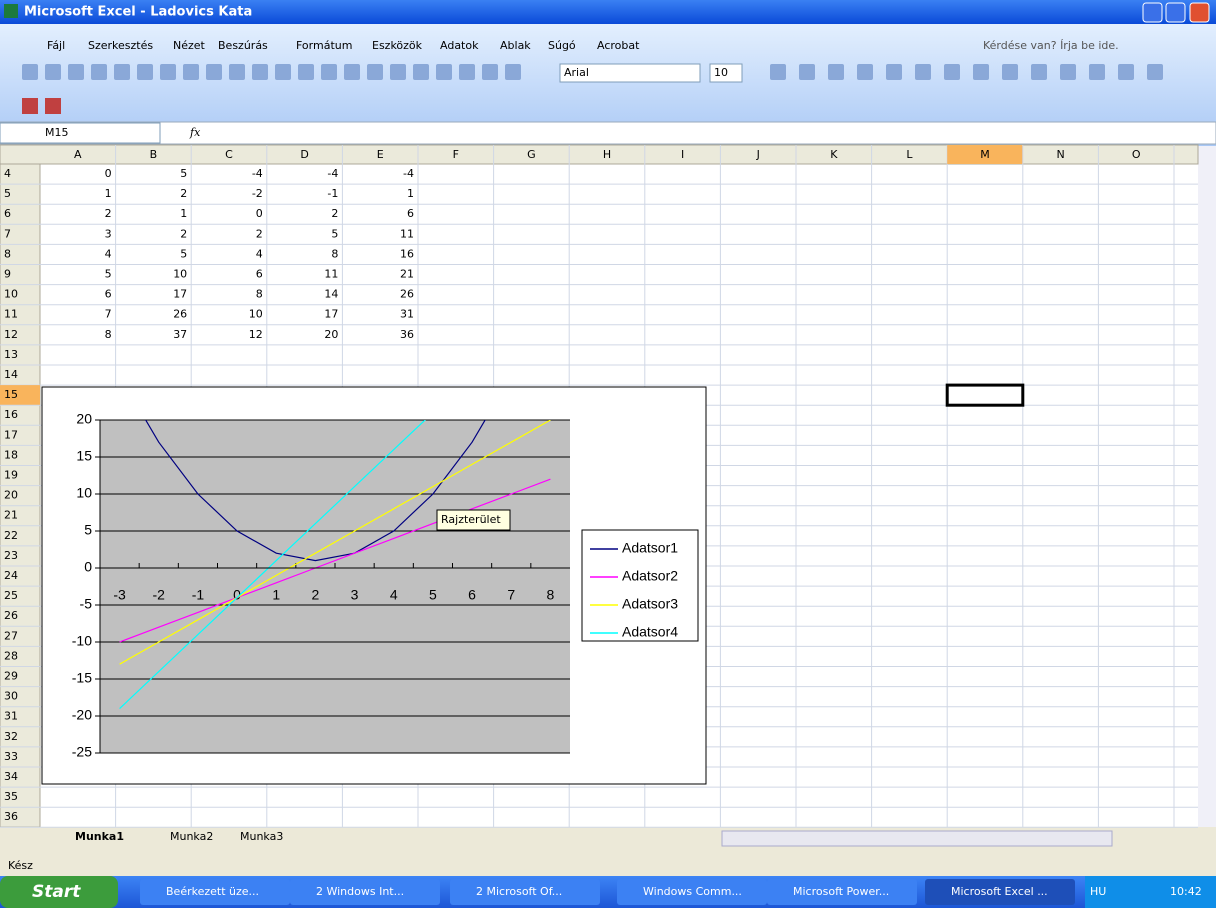 The image size is (1216, 908). What do you see at coordinates (82, 715) in the screenshot?
I see `y-tick-label: -20` at bounding box center [82, 715].